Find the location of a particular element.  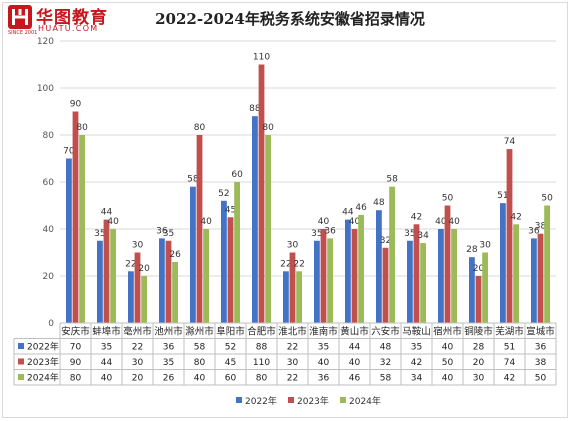

data-label: 30 is located at coordinates (293, 246).